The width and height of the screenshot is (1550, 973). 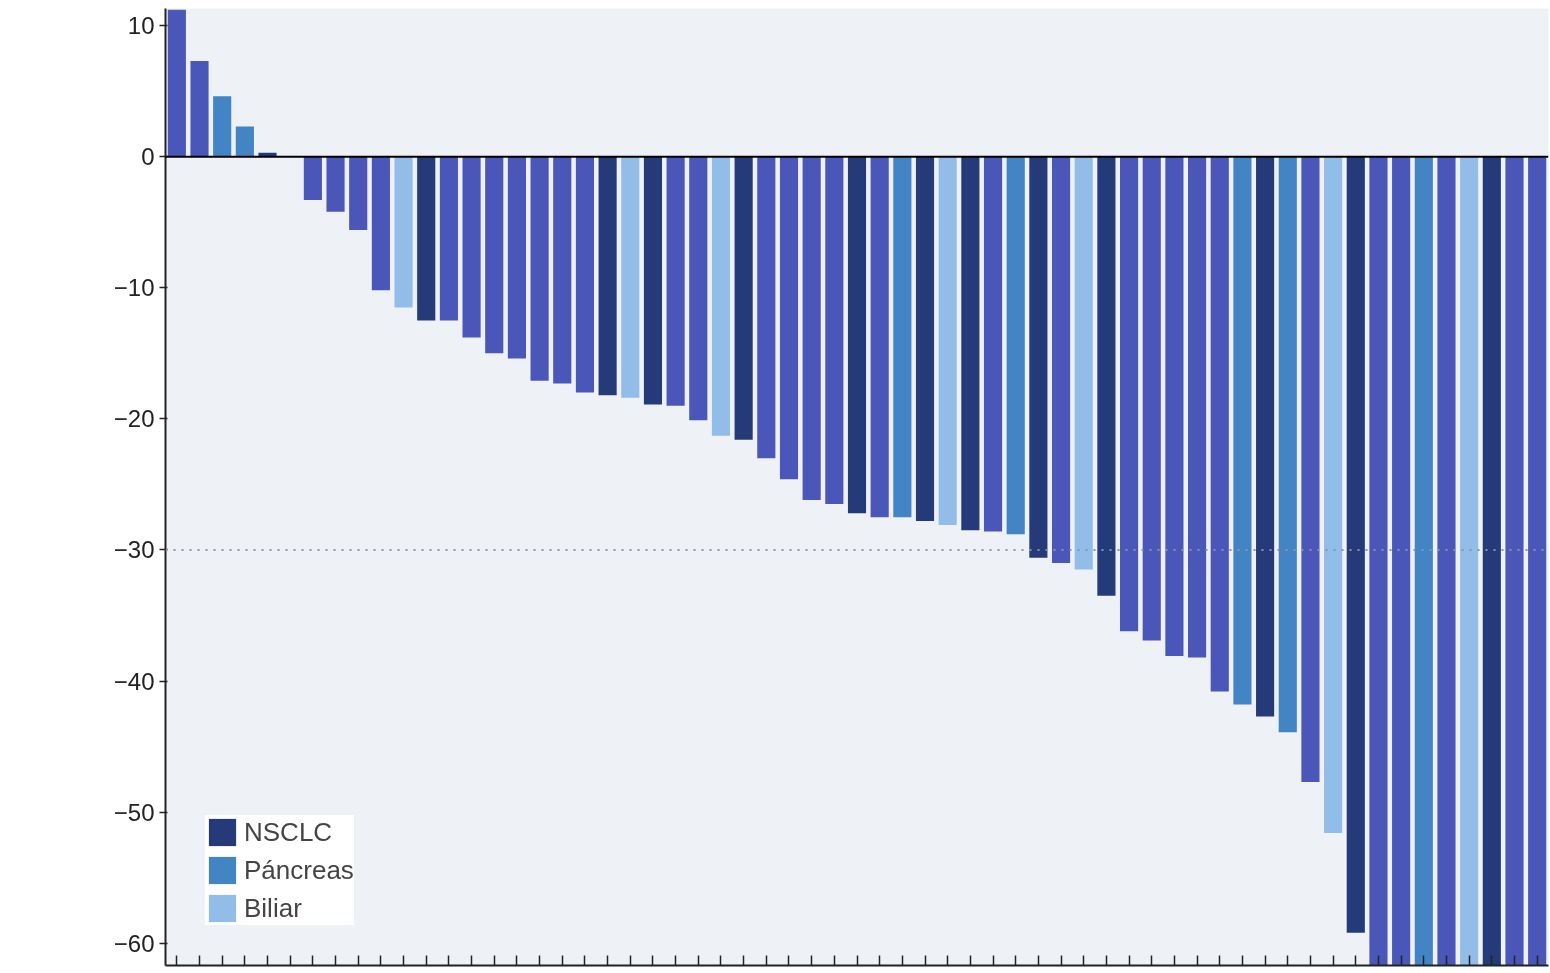 I want to click on legend-label: NSCLC, so click(x=288, y=832).